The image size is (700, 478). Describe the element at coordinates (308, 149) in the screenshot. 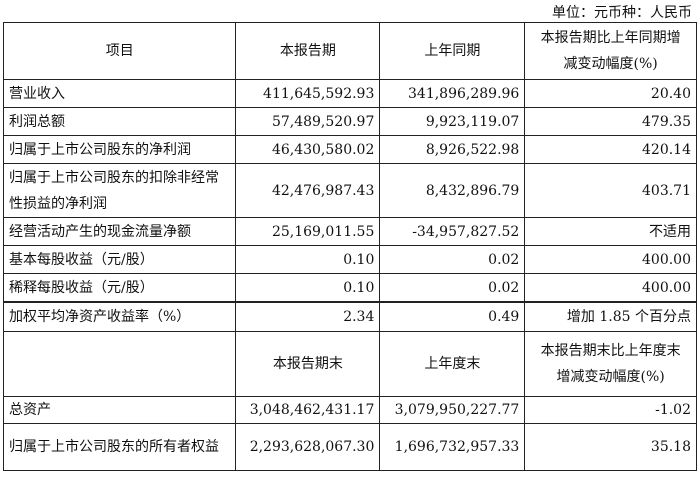

I see `row-value: 46,430,580.02` at that location.